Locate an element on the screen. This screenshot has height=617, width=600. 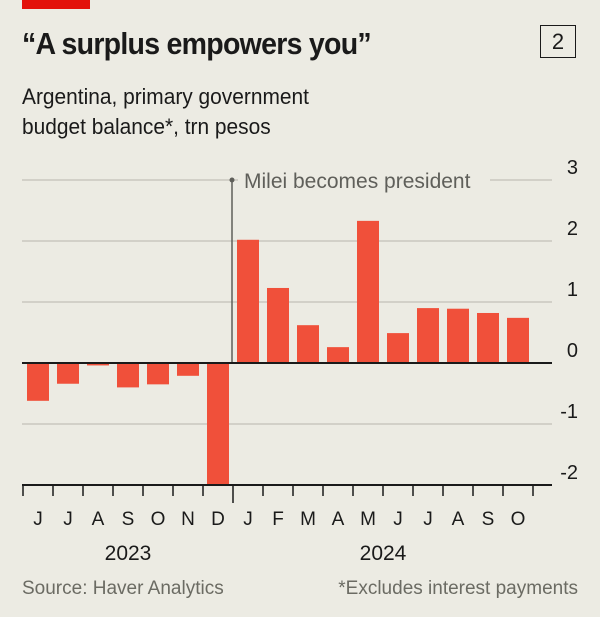
y-tick-label: 2 is located at coordinates (572, 229).